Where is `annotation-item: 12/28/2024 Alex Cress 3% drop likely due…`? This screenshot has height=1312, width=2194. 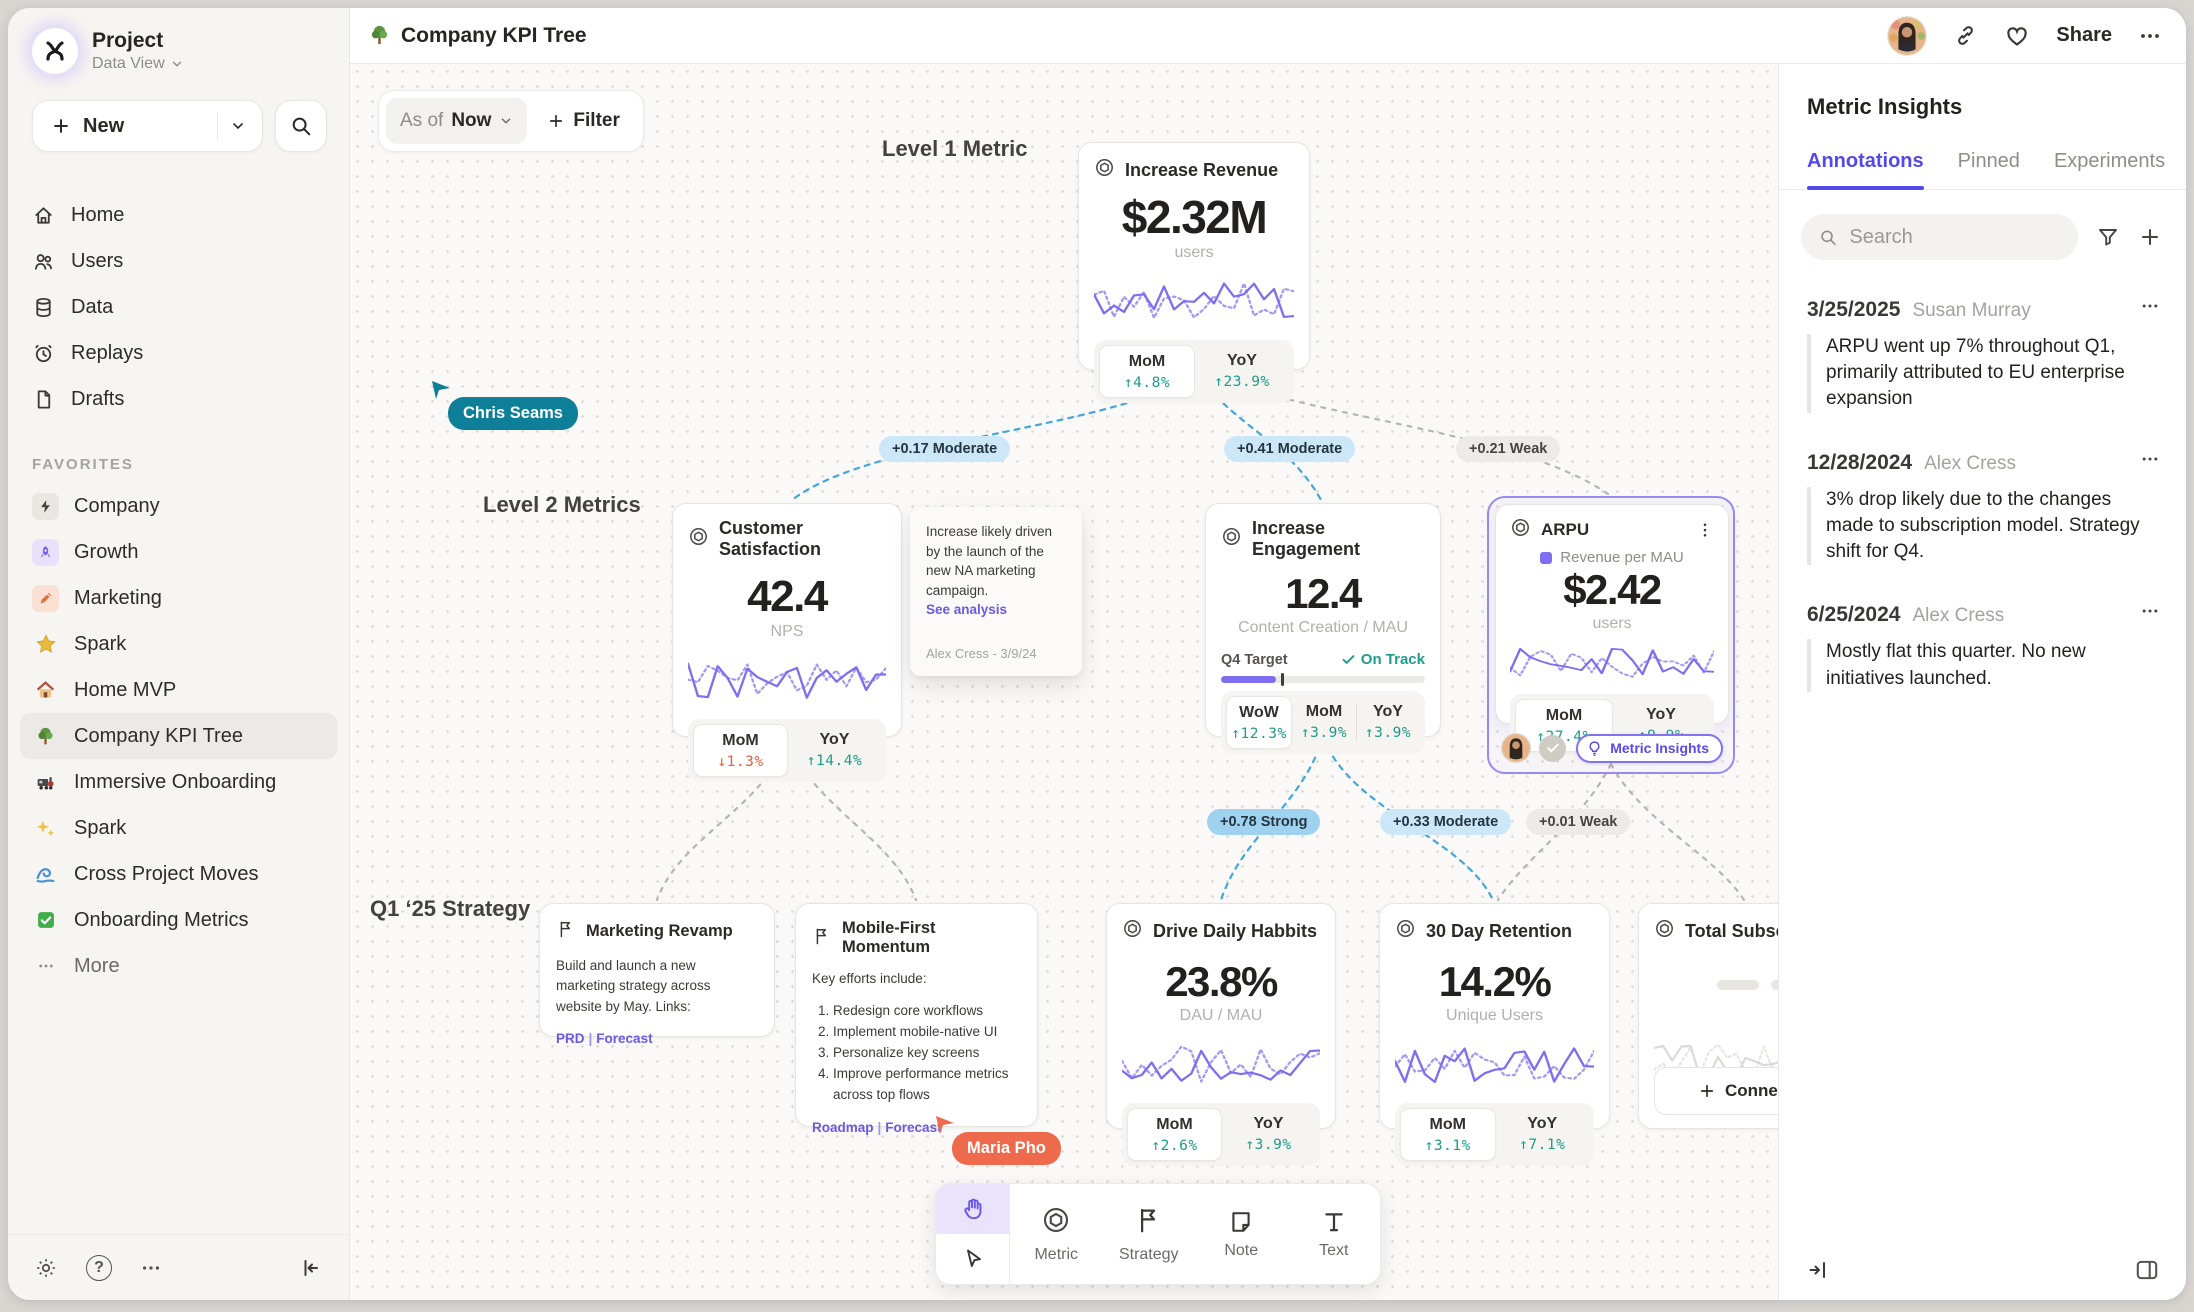 annotation-item: 12/28/2024 Alex Cress 3% drop likely due… is located at coordinates (1982, 489).